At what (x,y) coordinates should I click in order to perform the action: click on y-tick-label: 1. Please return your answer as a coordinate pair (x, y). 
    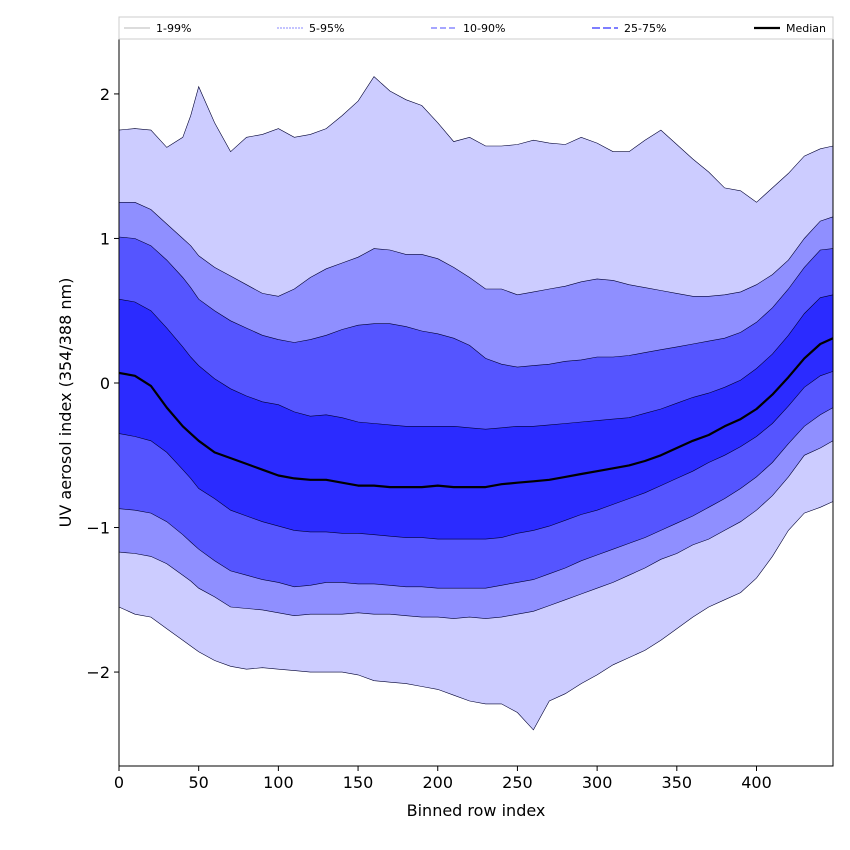
    Looking at the image, I should click on (105, 238).